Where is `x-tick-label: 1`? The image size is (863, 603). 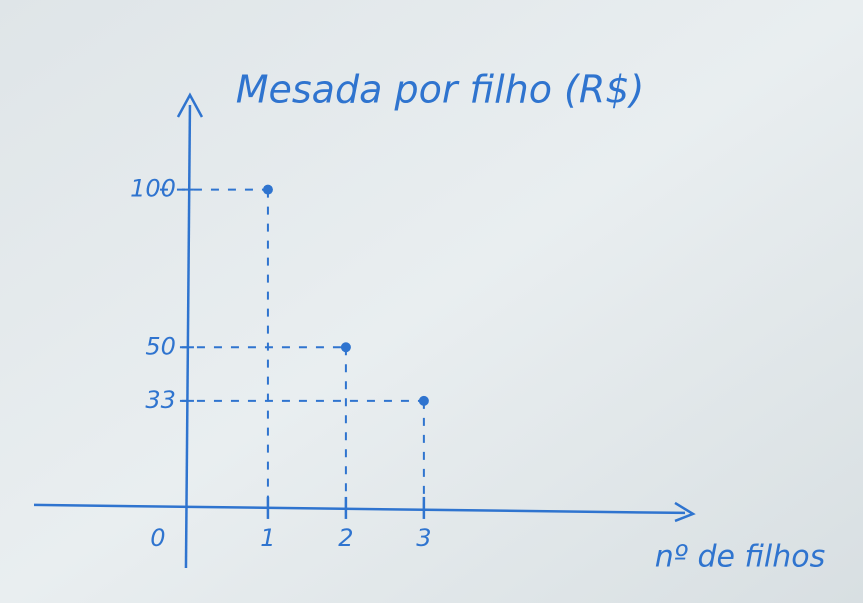 x-tick-label: 1 is located at coordinates (267, 538).